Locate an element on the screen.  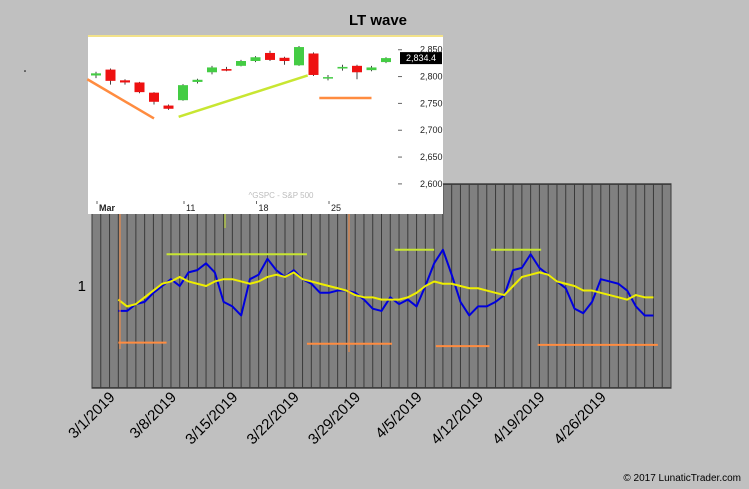
copyright-footer: © 2017 LunaticTrader.com is located at coordinates (682, 478).